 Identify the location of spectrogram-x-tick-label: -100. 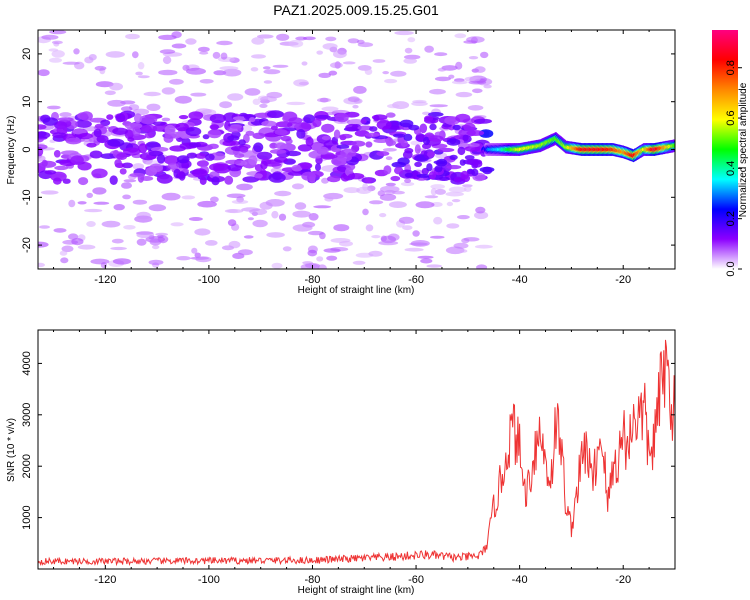
(209, 280).